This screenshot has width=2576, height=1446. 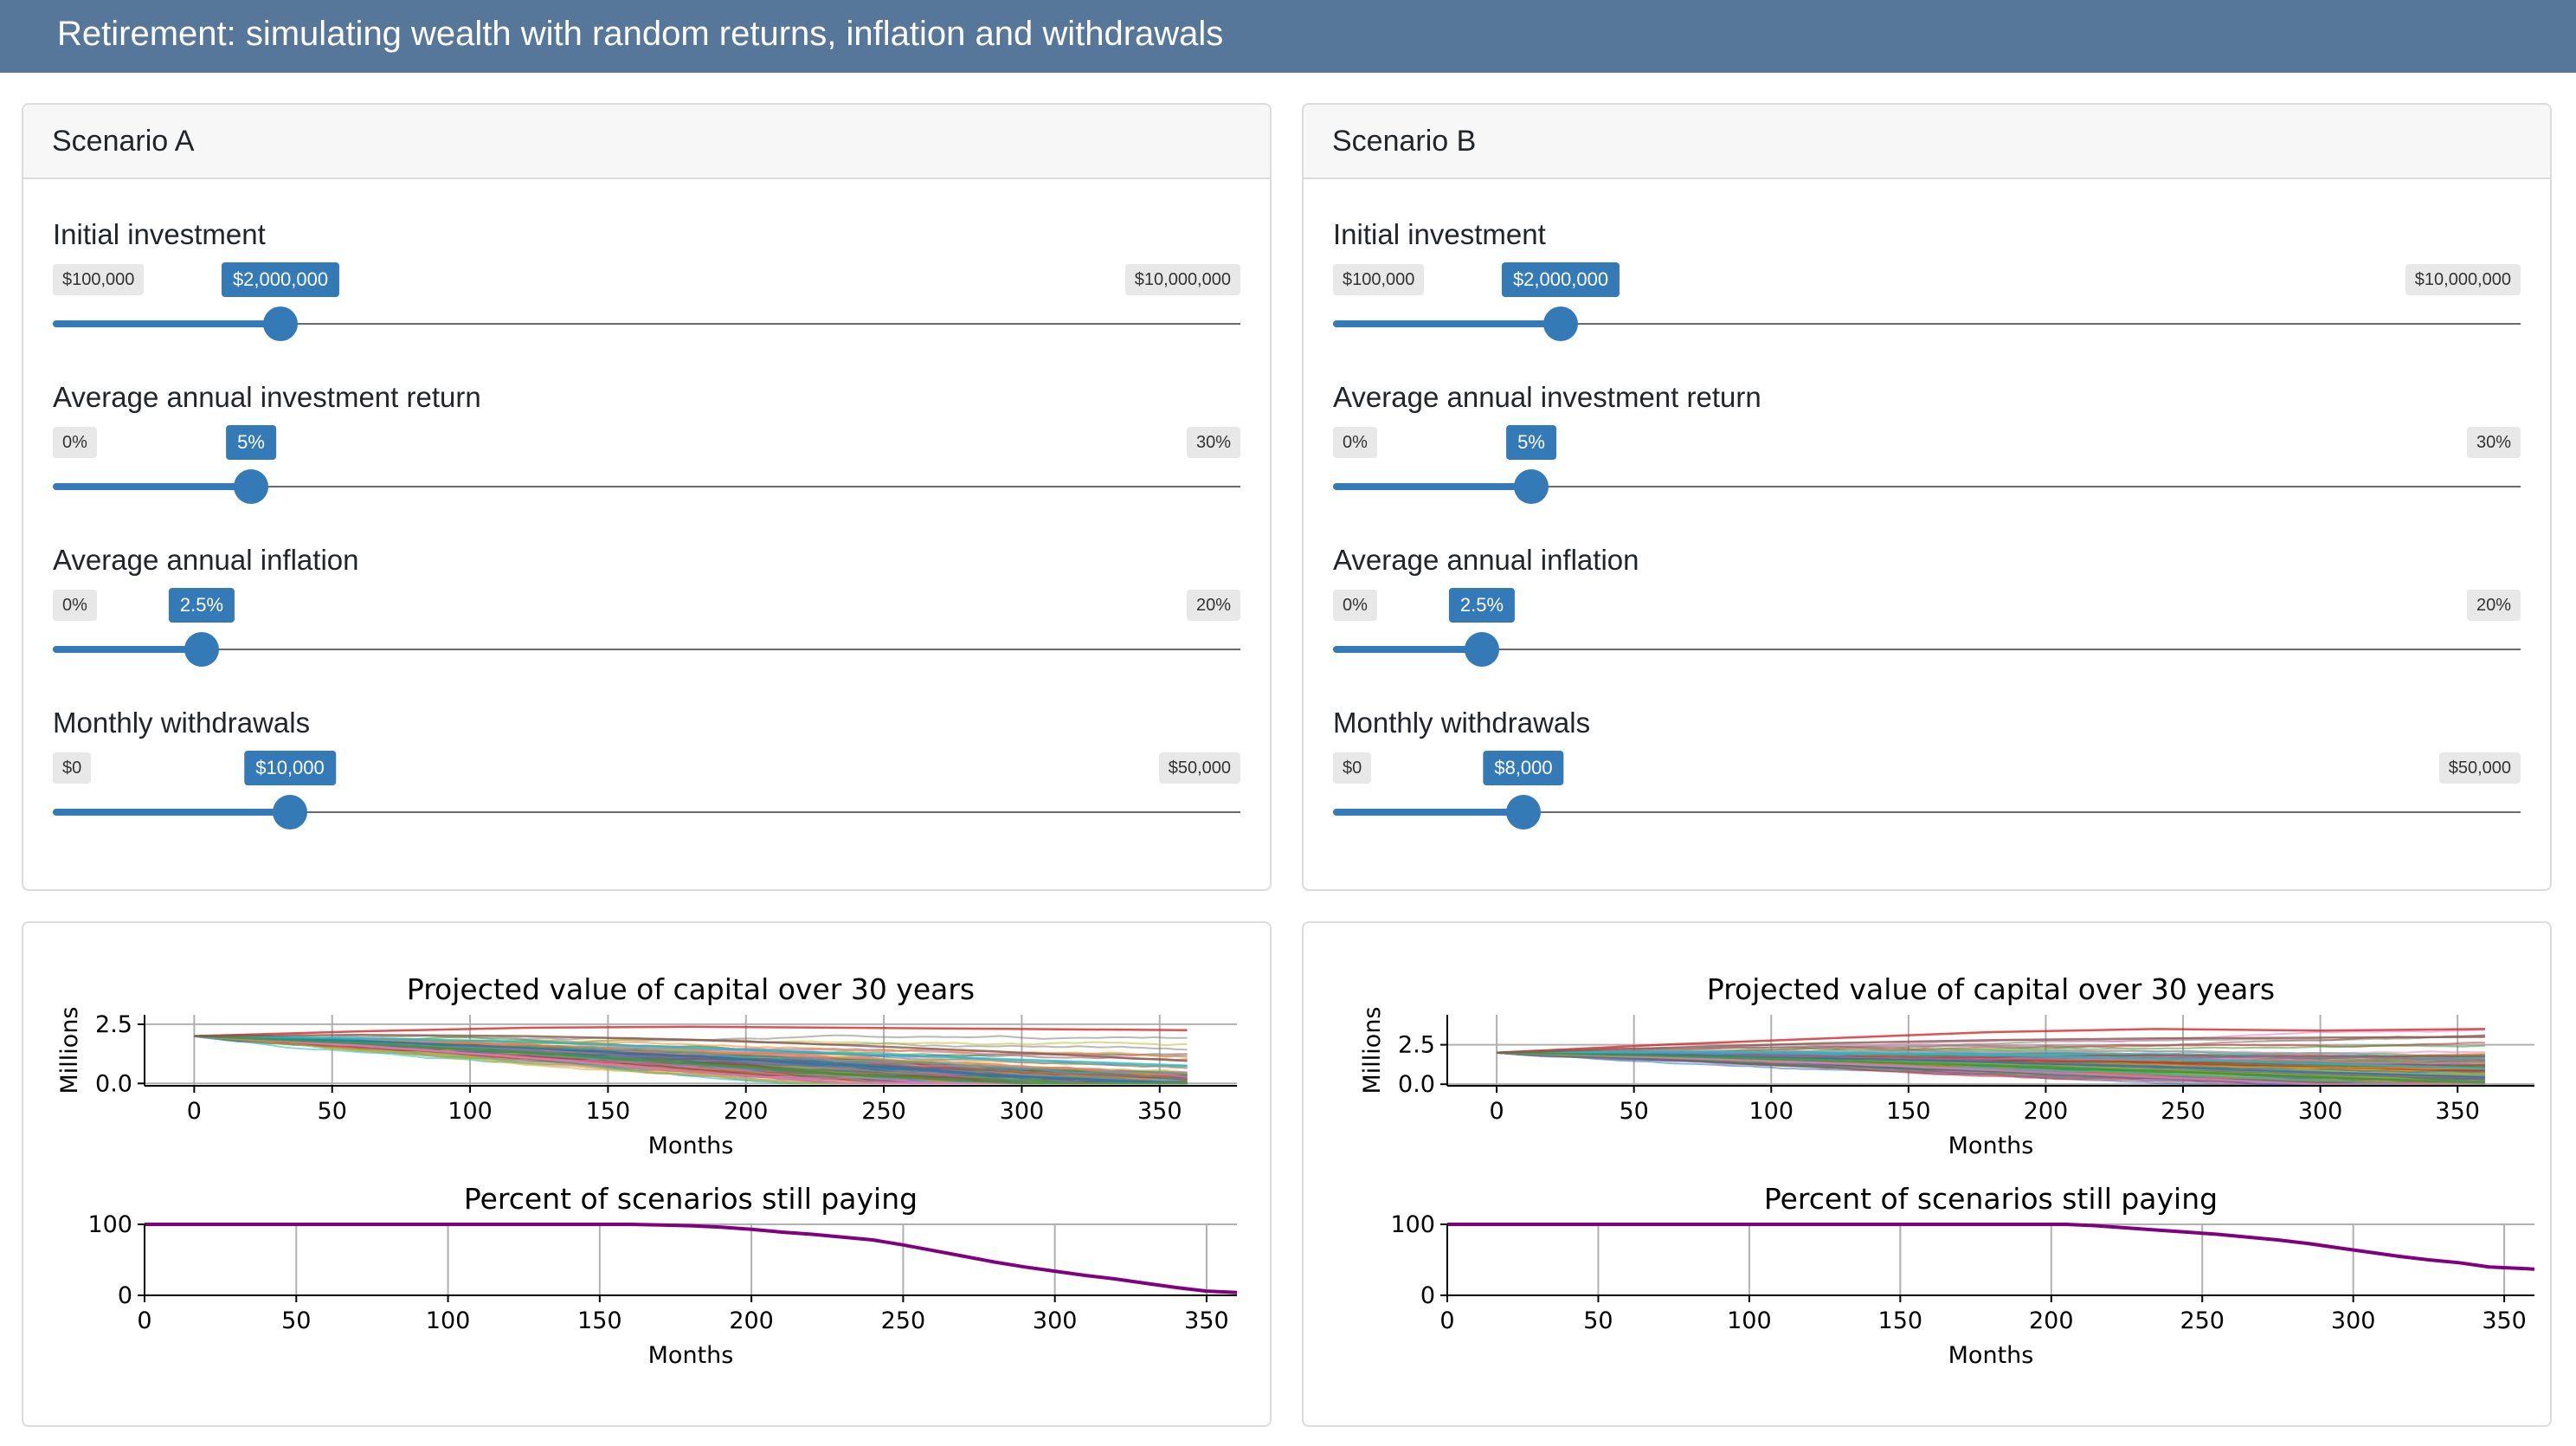 What do you see at coordinates (646, 142) in the screenshot?
I see `card-header: Scenario A` at bounding box center [646, 142].